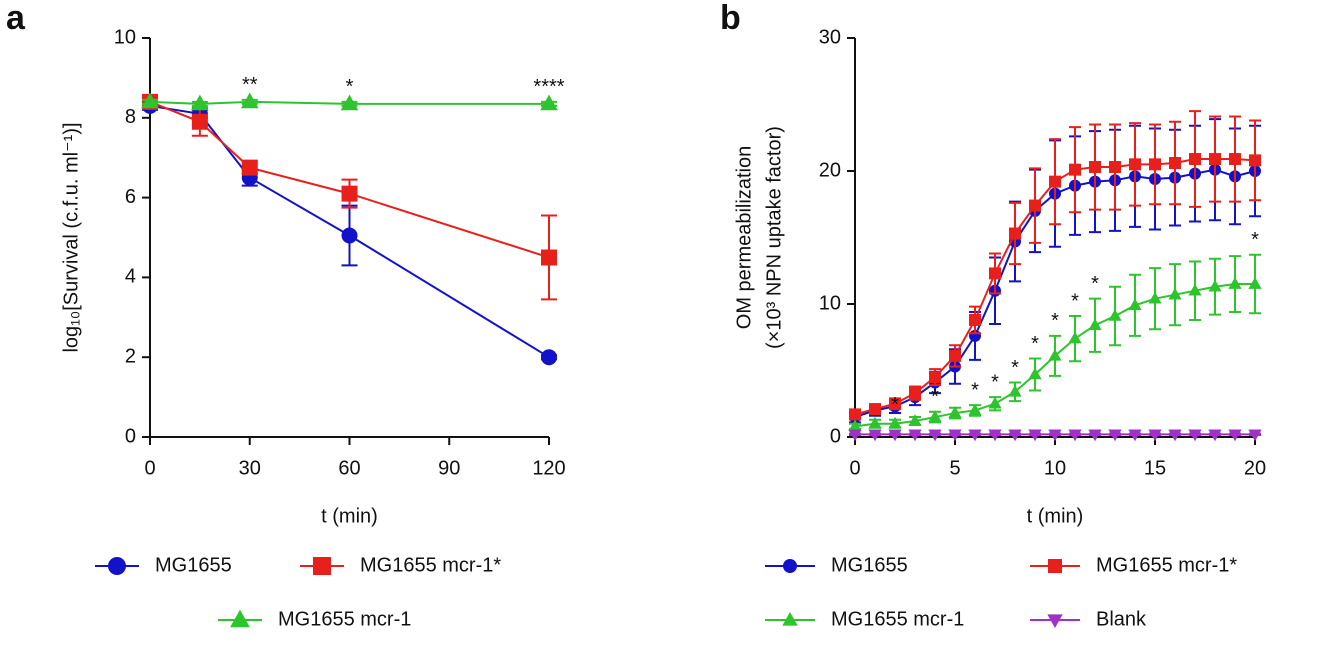  Describe the element at coordinates (130, 356) in the screenshot. I see `y-tick-label: 2` at that location.